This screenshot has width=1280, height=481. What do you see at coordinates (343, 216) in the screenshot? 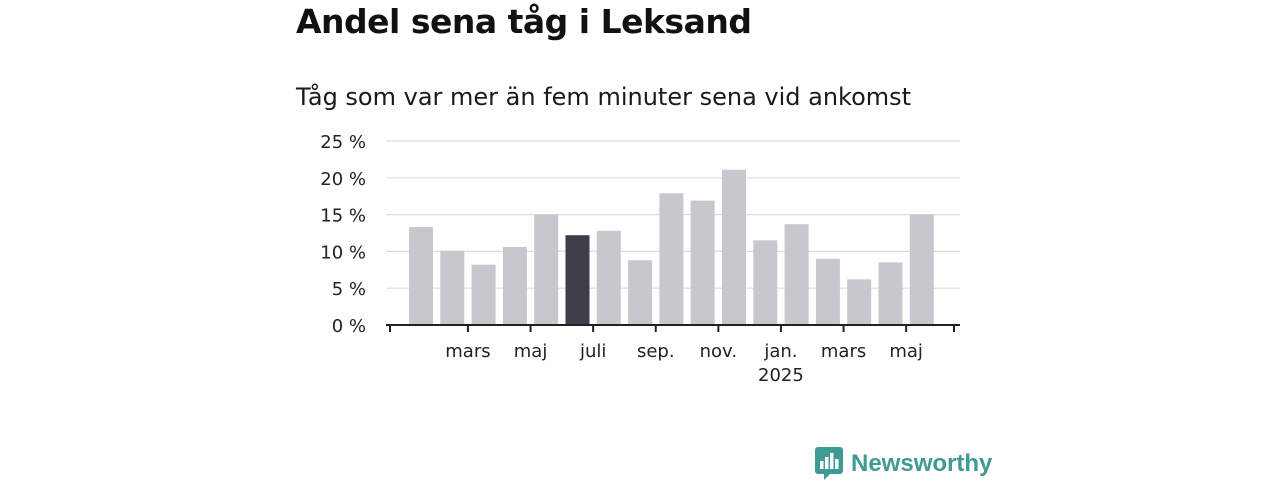
I see `y-tick-label: 15 %` at bounding box center [343, 216].